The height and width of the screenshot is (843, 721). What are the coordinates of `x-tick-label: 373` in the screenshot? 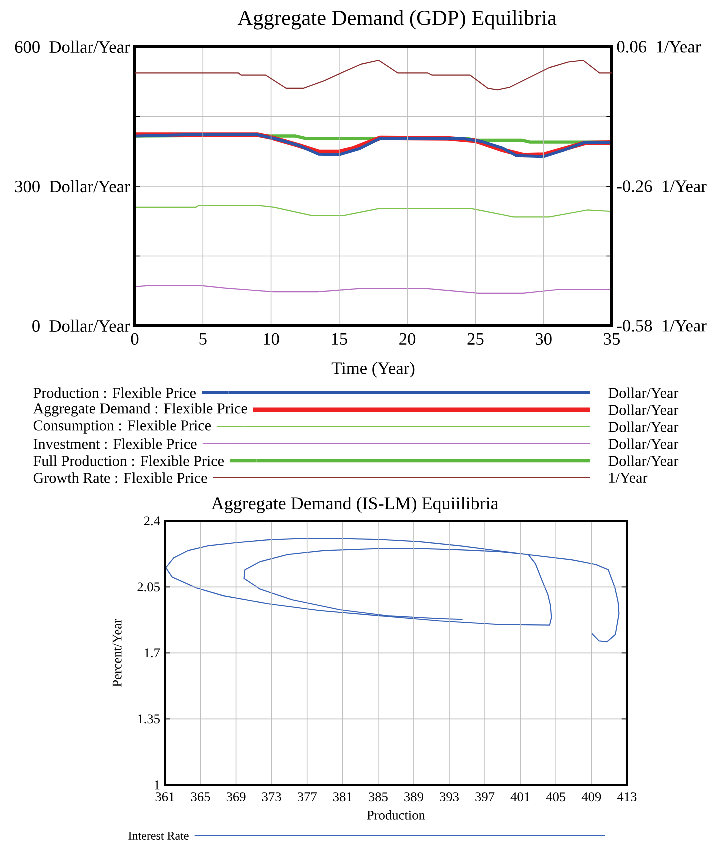 It's located at (272, 797).